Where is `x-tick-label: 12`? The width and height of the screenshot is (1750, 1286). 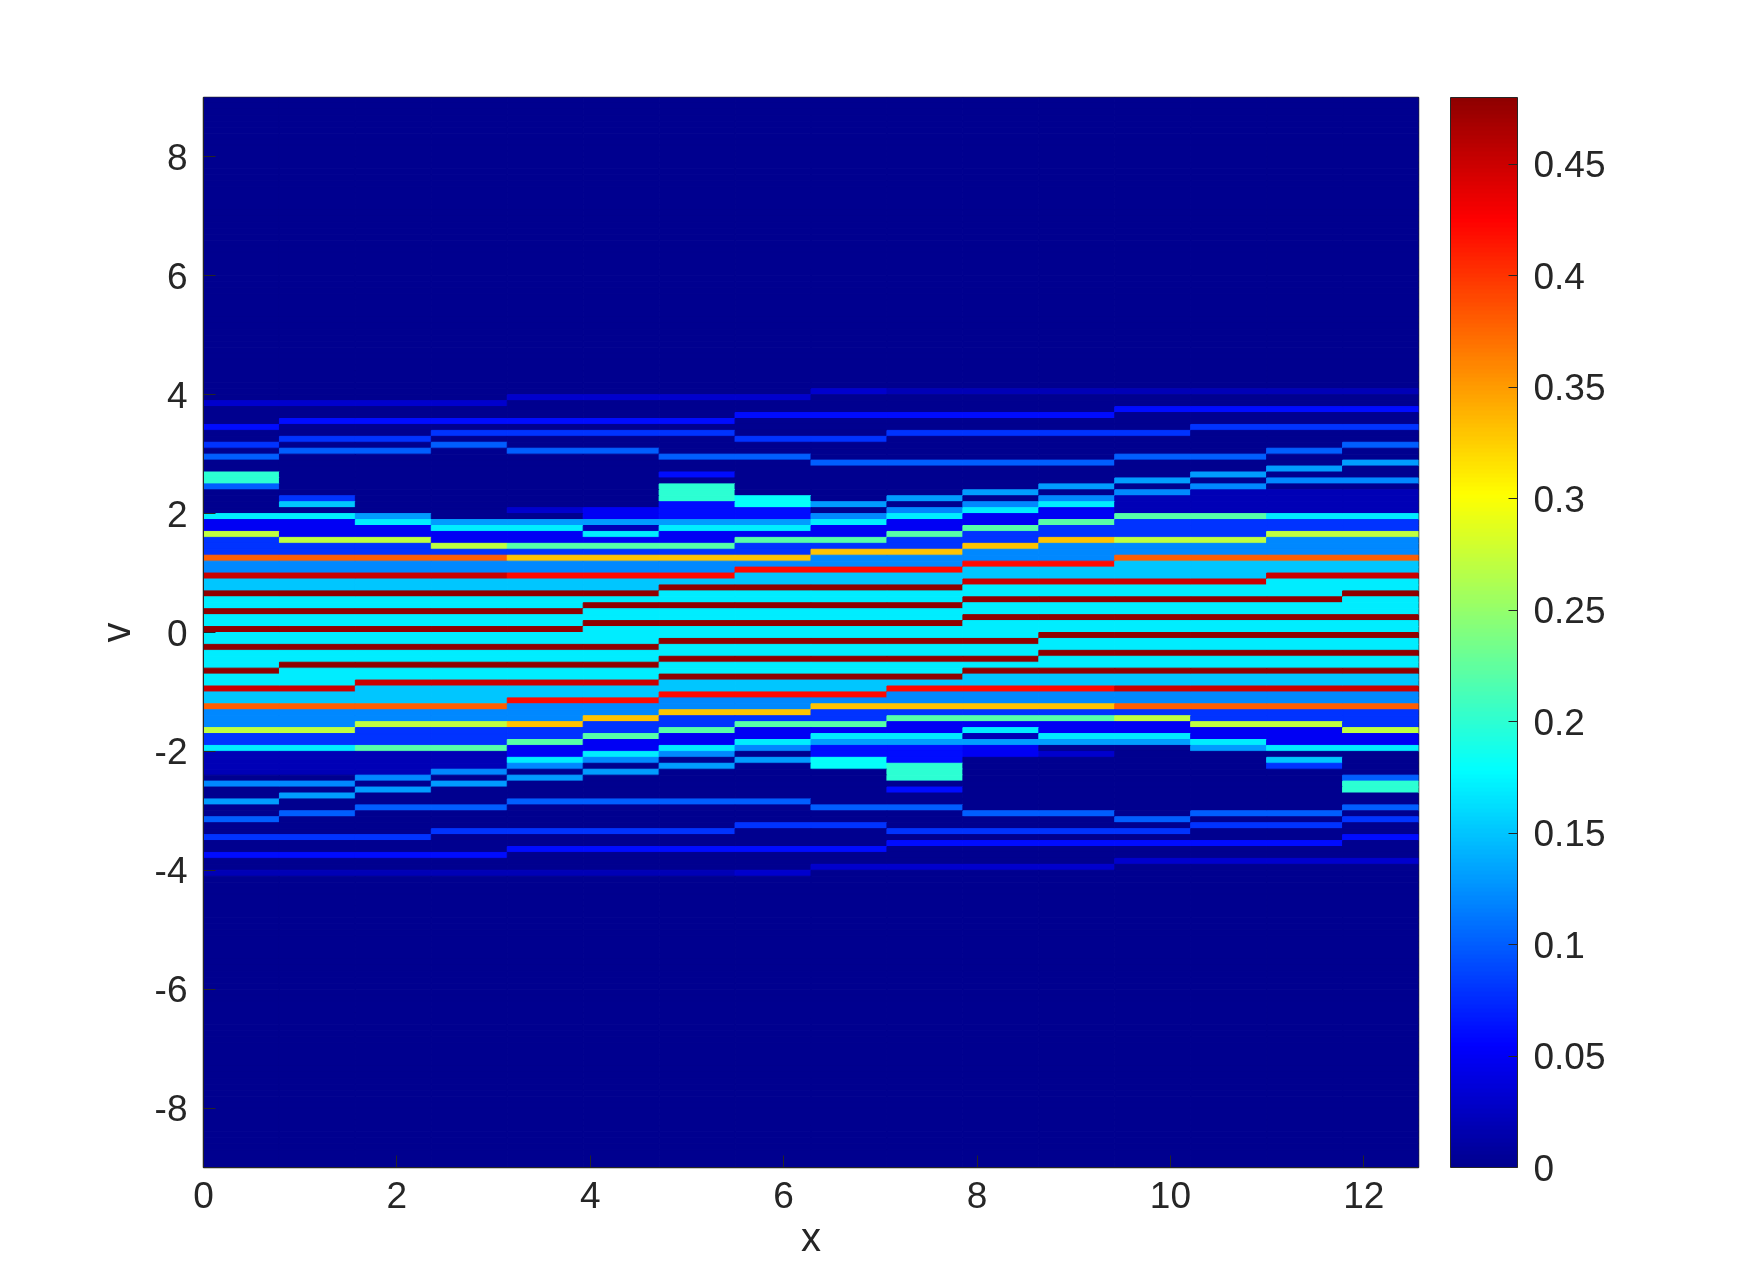
x-tick-label: 12 is located at coordinates (1364, 1195).